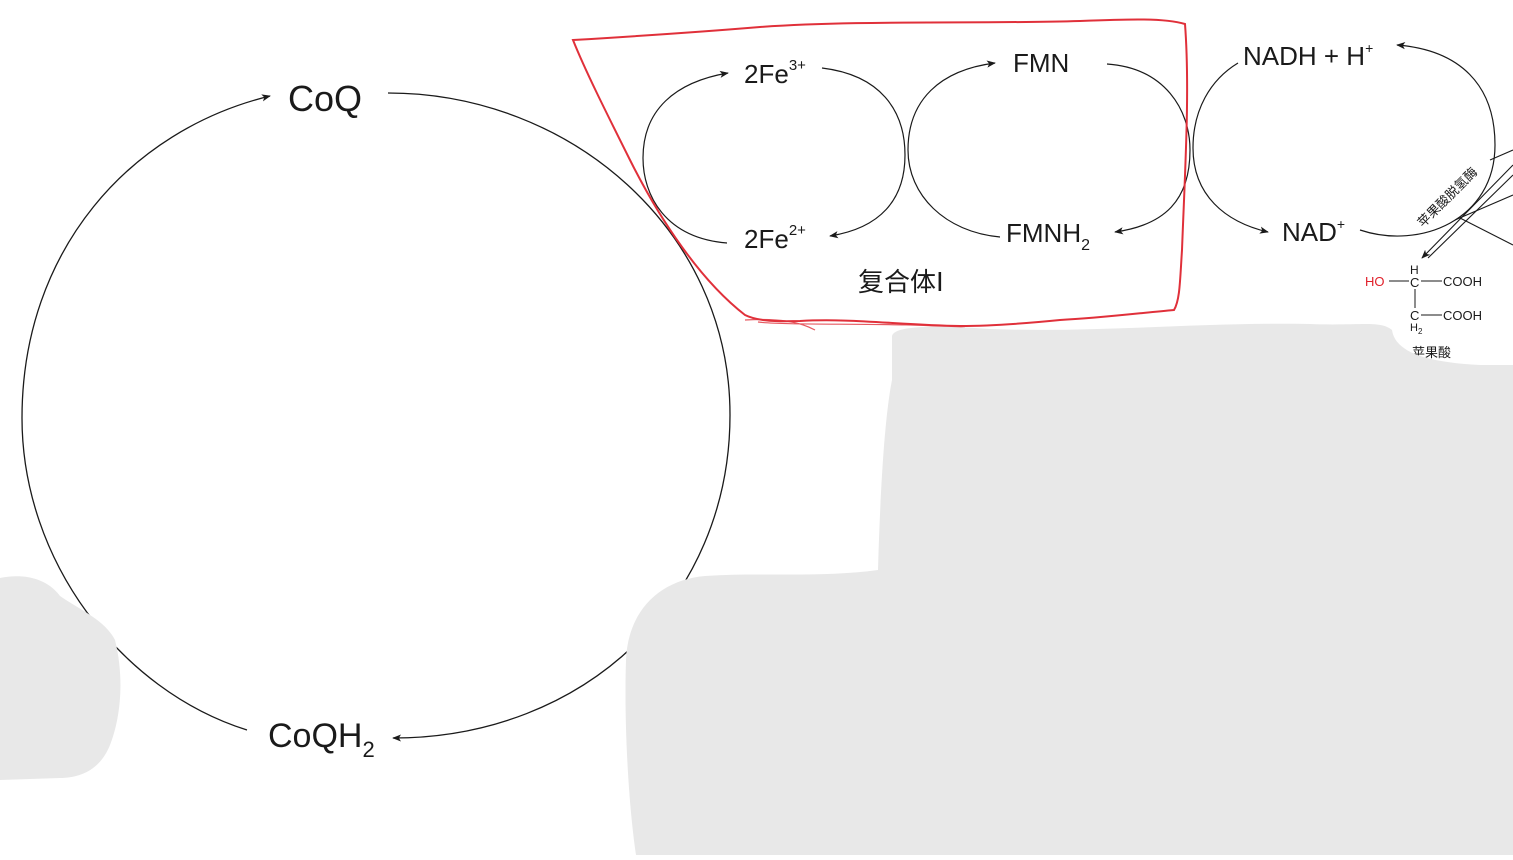 Image resolution: width=1513 pixels, height=860 pixels. What do you see at coordinates (1148, 149) in the screenshot?
I see `fmn-cycle-arc-right` at bounding box center [1148, 149].